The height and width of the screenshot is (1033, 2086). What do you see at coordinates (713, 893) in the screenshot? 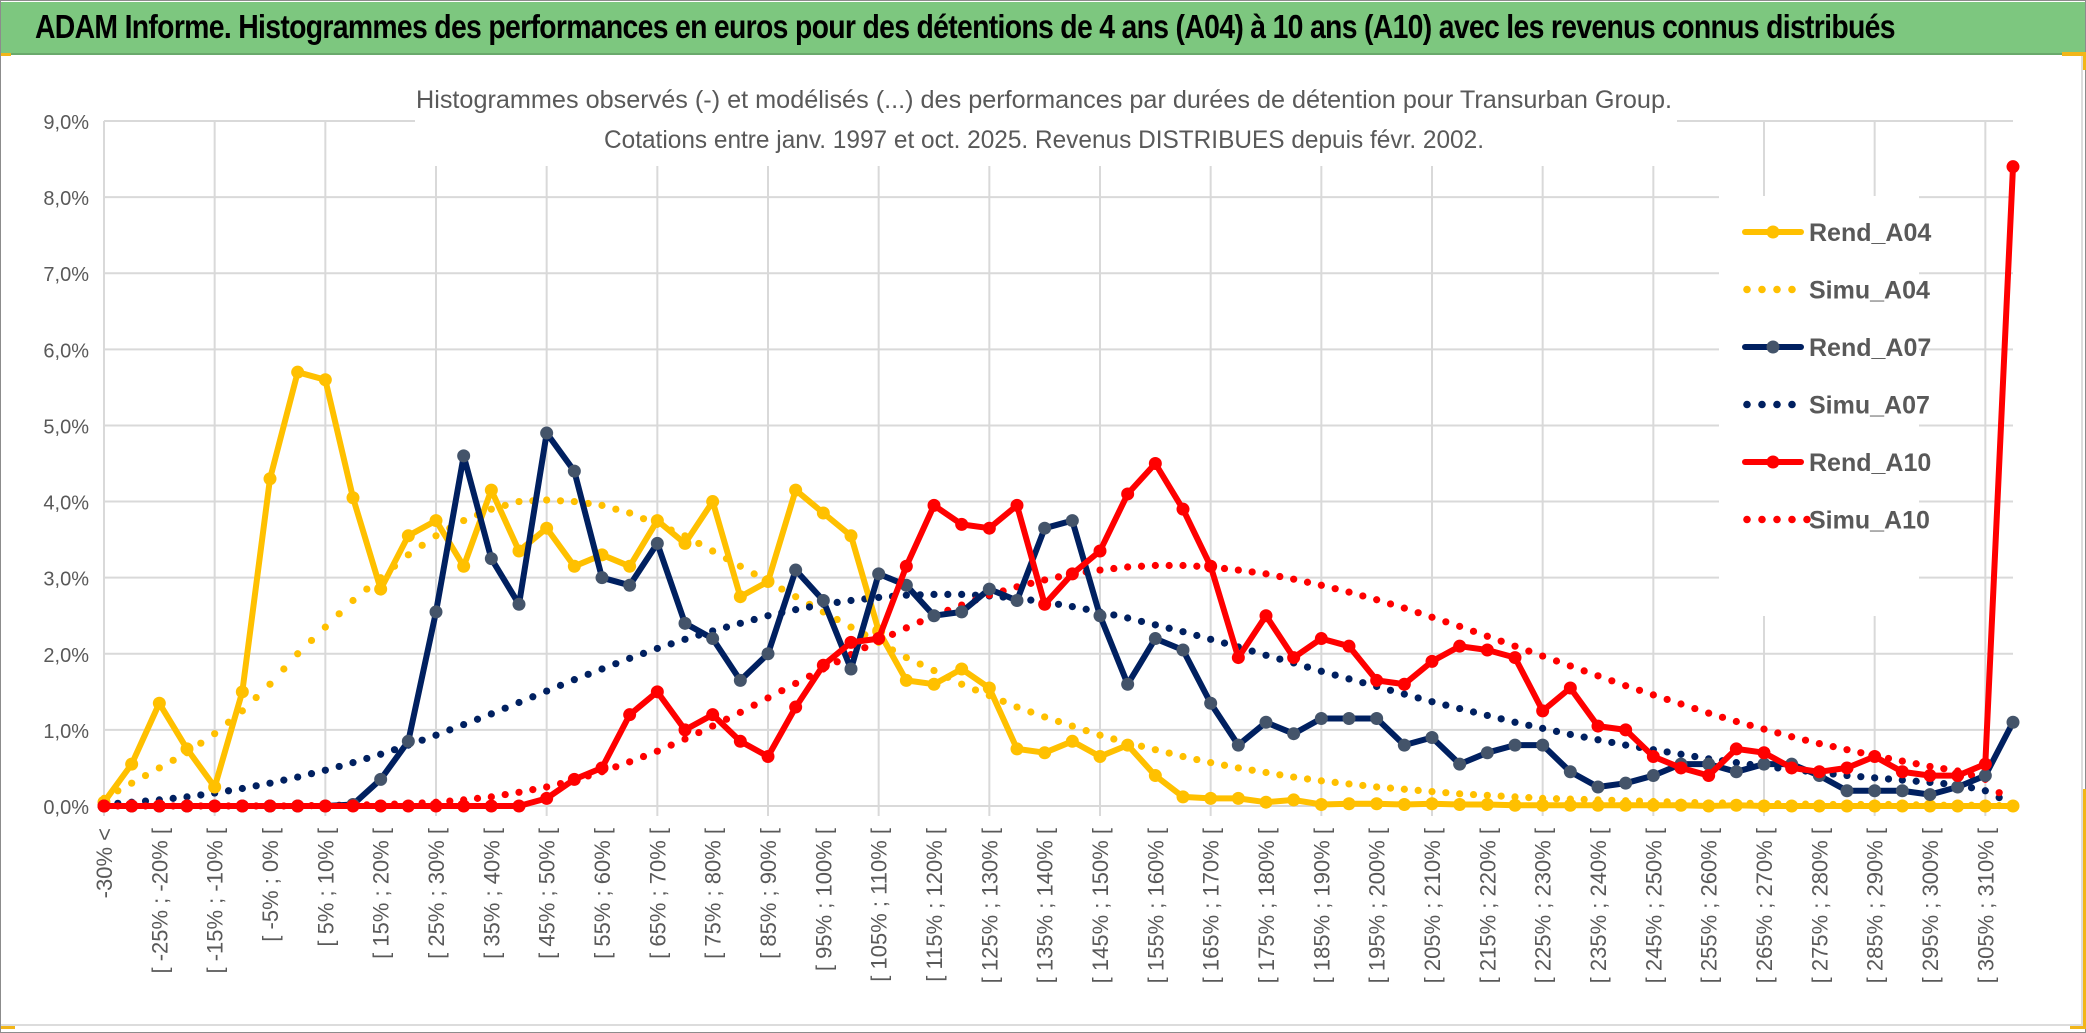
I see `x-tick-label: [ 75% ; 80% [` at bounding box center [713, 893].